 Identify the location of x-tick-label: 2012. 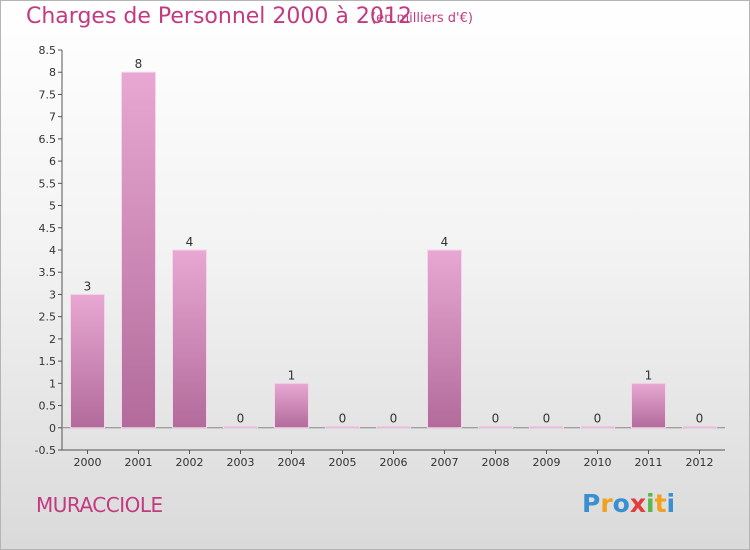
(700, 462).